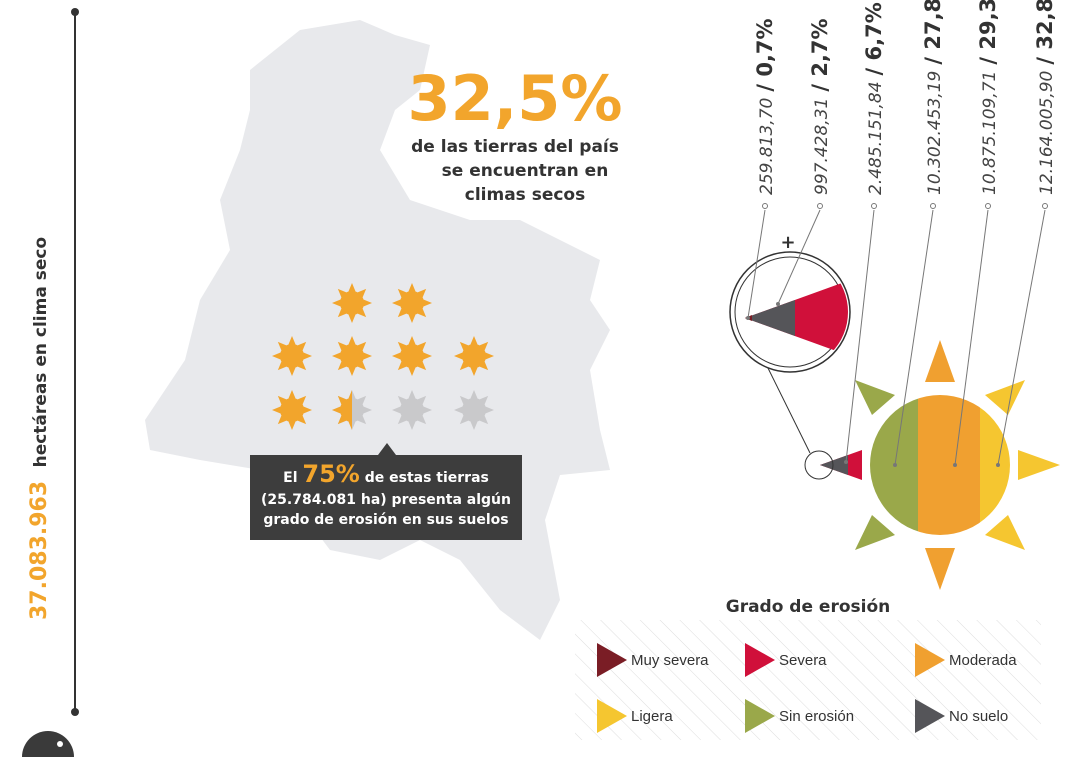 The width and height of the screenshot is (1078, 757). Describe the element at coordinates (48, 744) in the screenshot. I see `info-icon` at that location.